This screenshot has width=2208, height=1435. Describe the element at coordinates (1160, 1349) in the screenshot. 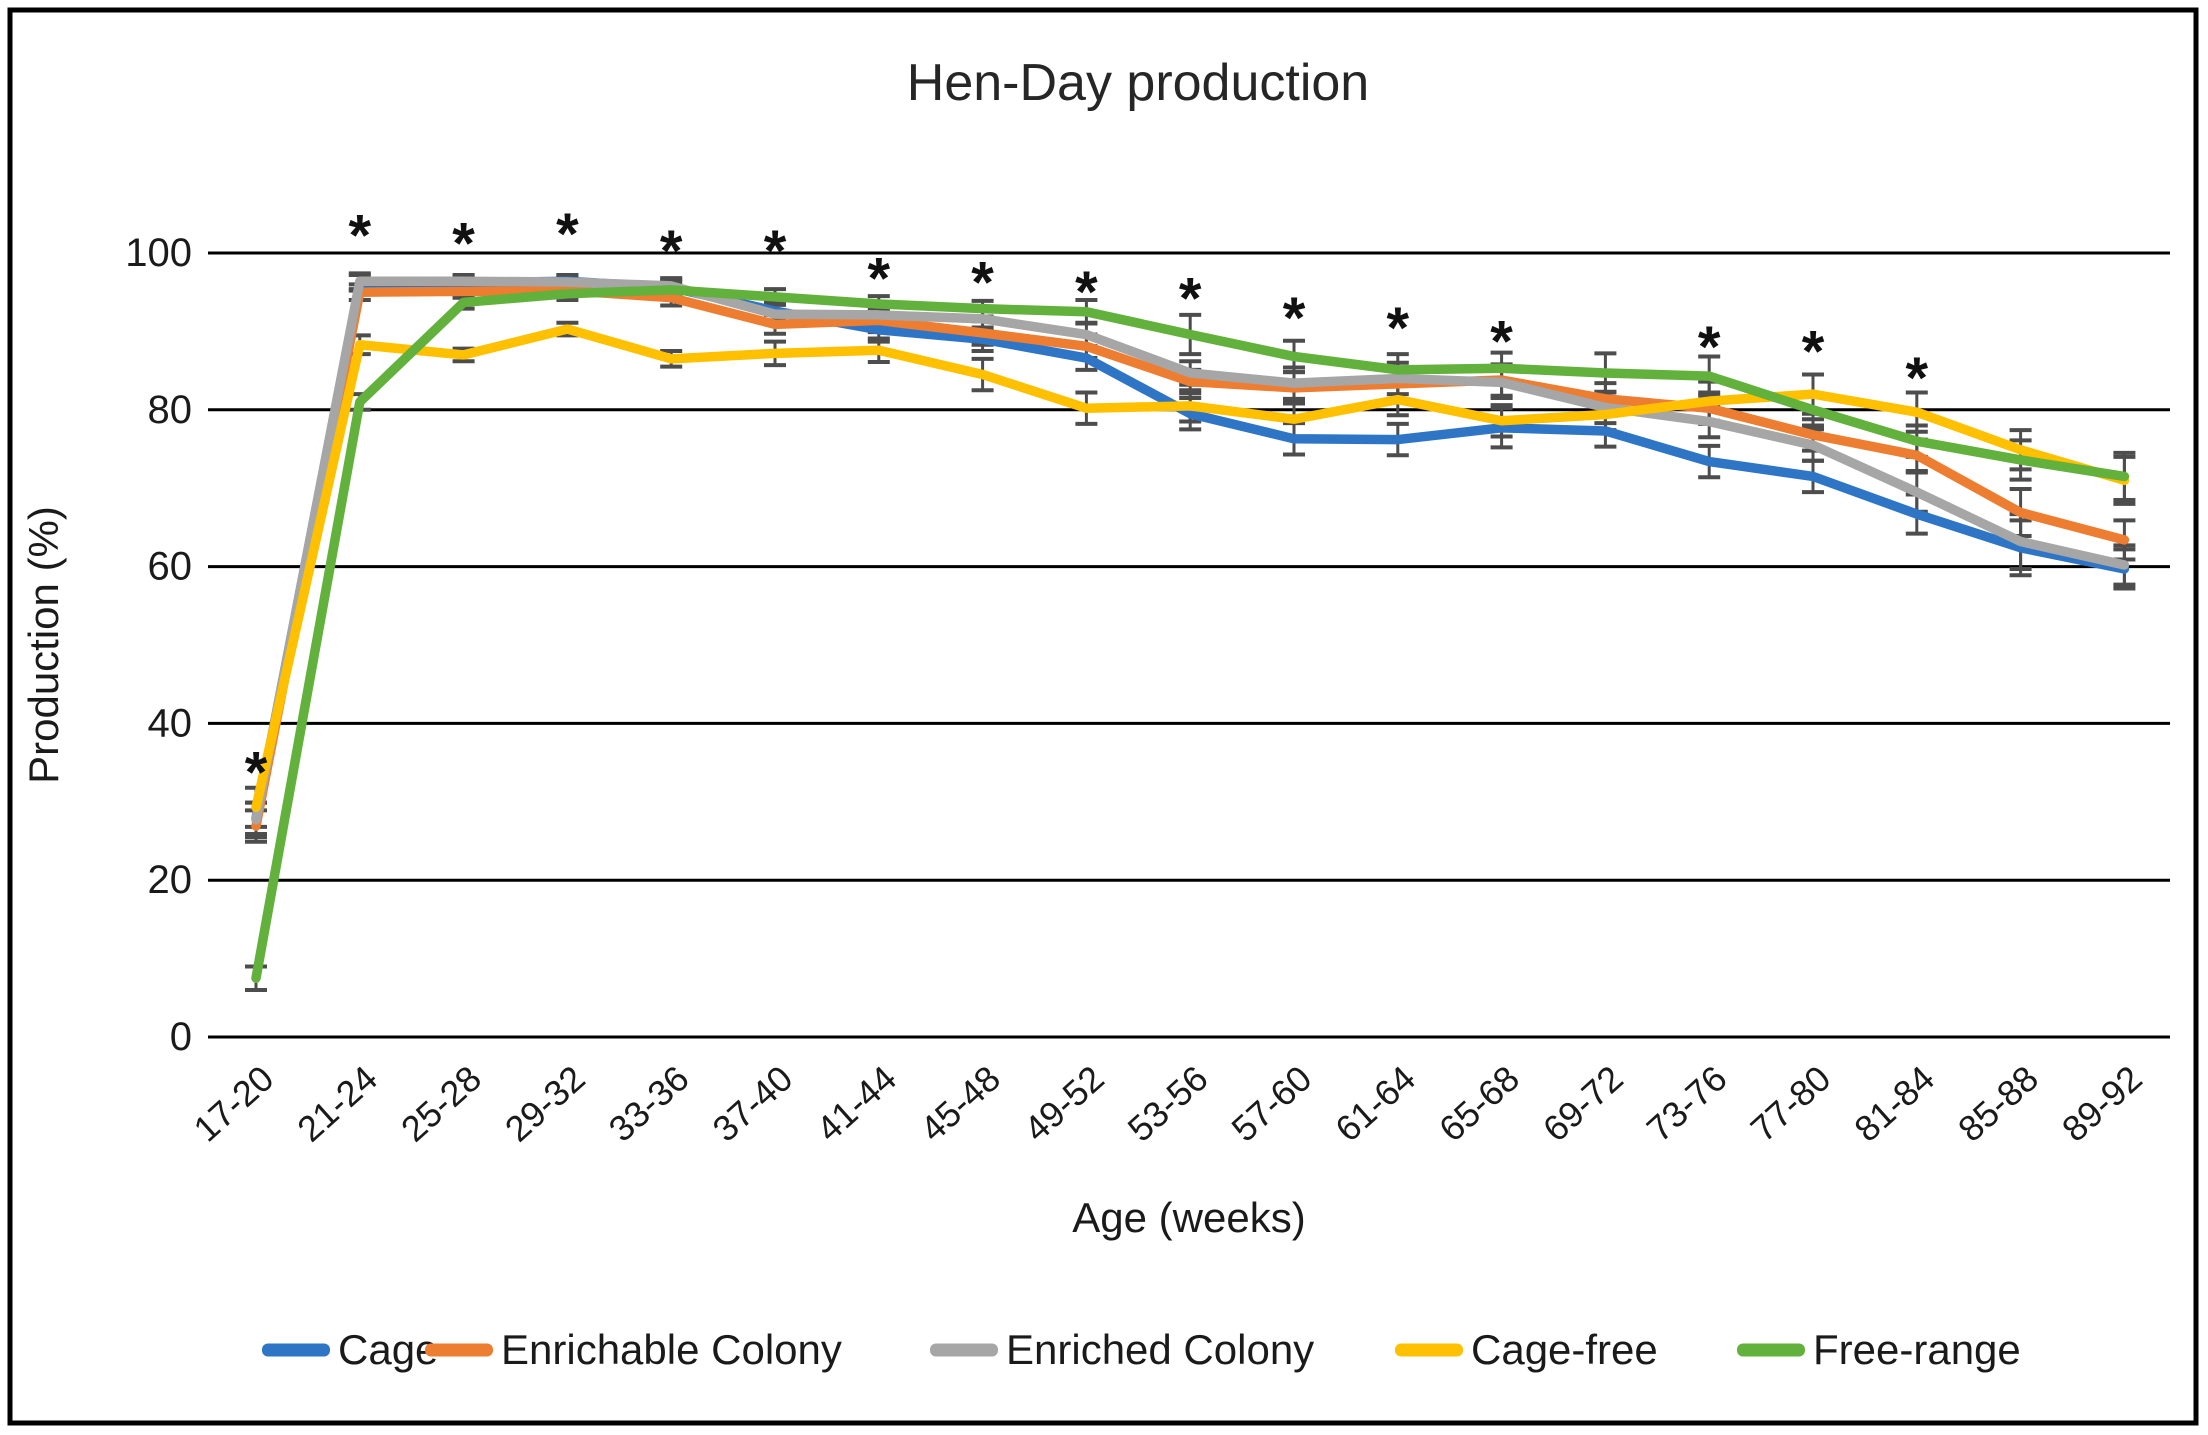

I see `legend-label: Enriched Colony` at that location.